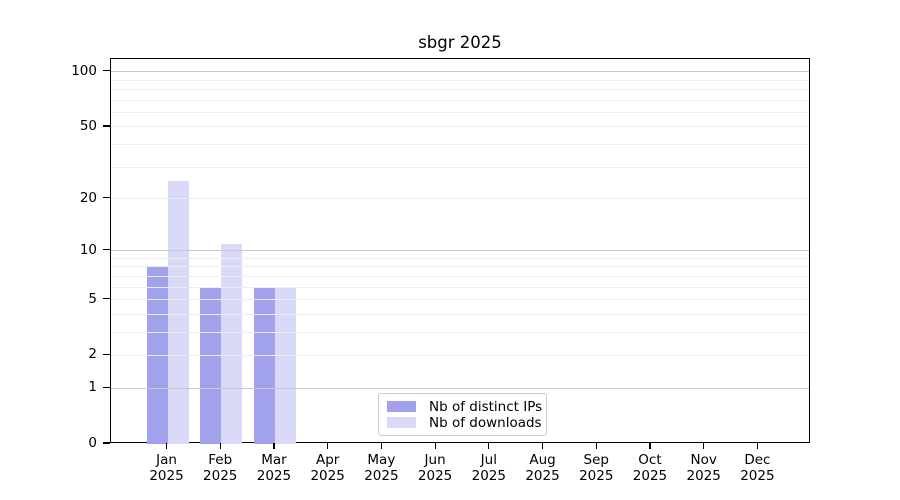 The image size is (900, 500). I want to click on month-label: Aug, so click(542, 460).